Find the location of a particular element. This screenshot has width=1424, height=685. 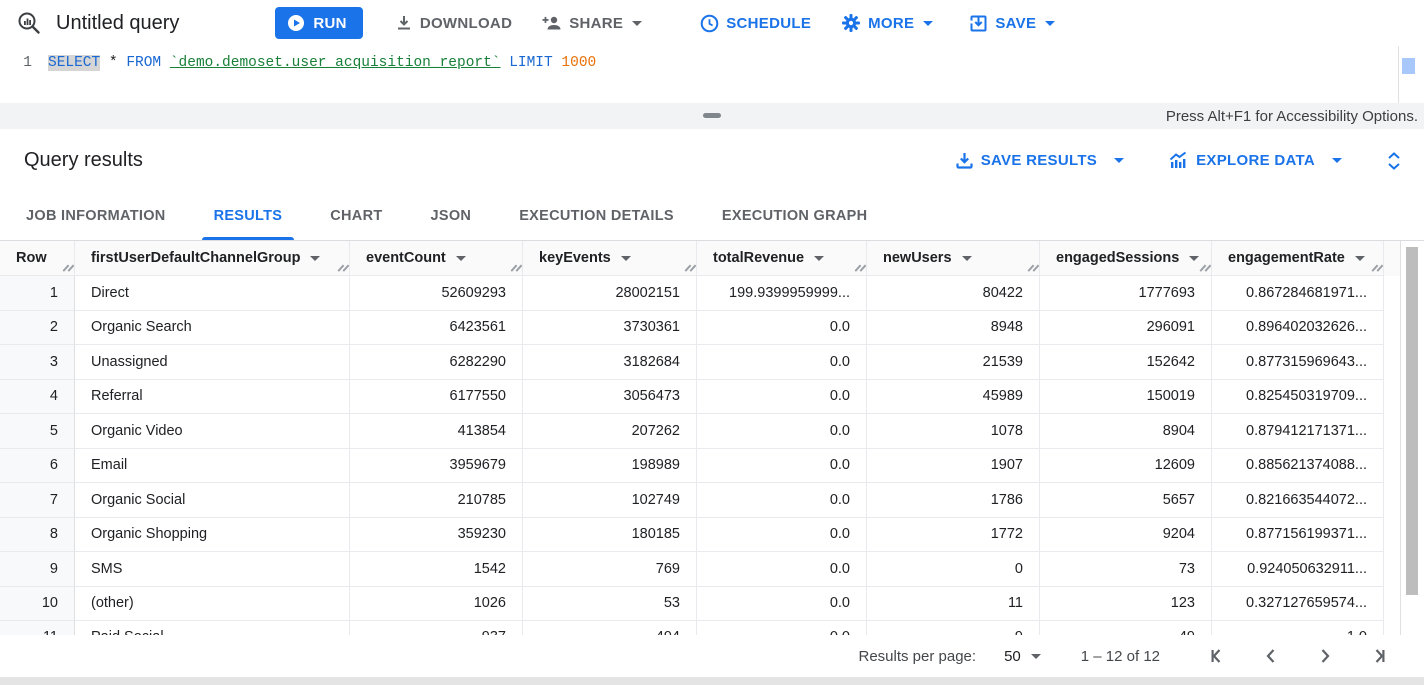

query-results-header: Query results SAVE RESULTS EXPLORE DATA is located at coordinates (712, 160).